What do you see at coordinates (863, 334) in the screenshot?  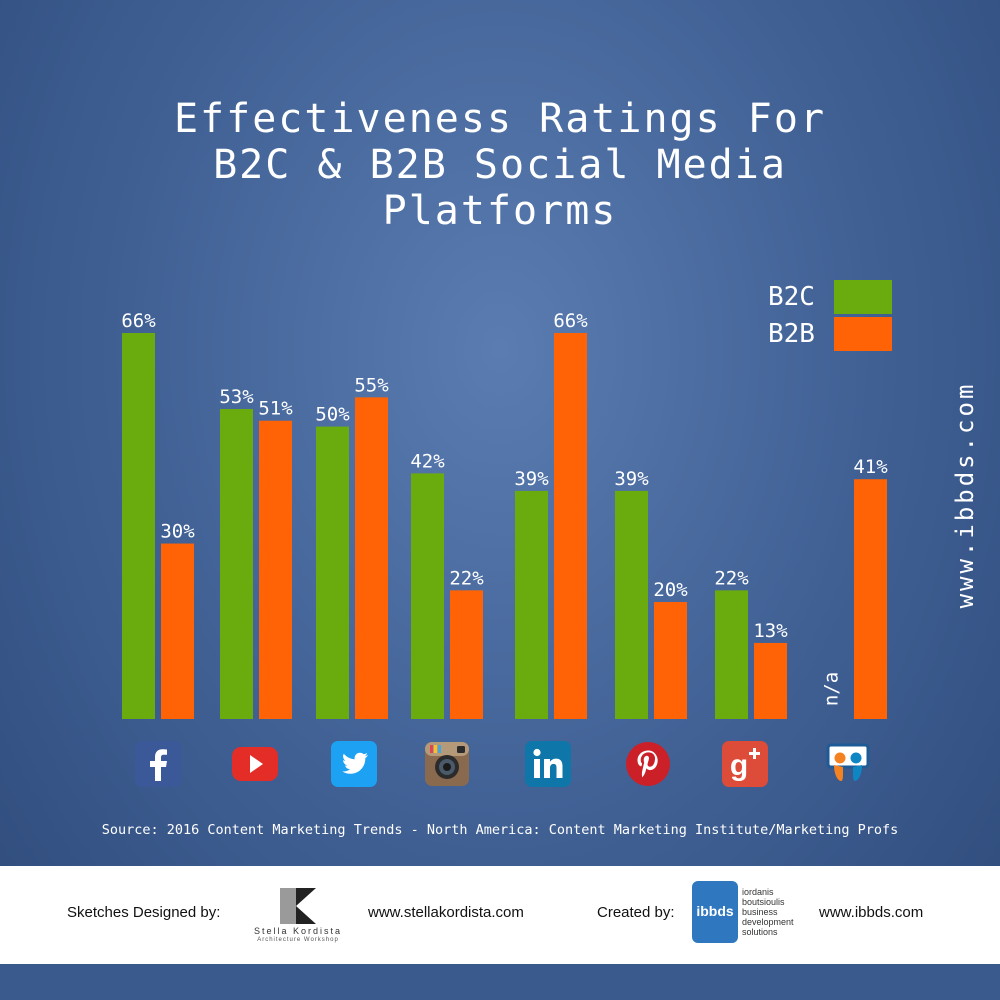 I see `legend-swatch-b2b` at bounding box center [863, 334].